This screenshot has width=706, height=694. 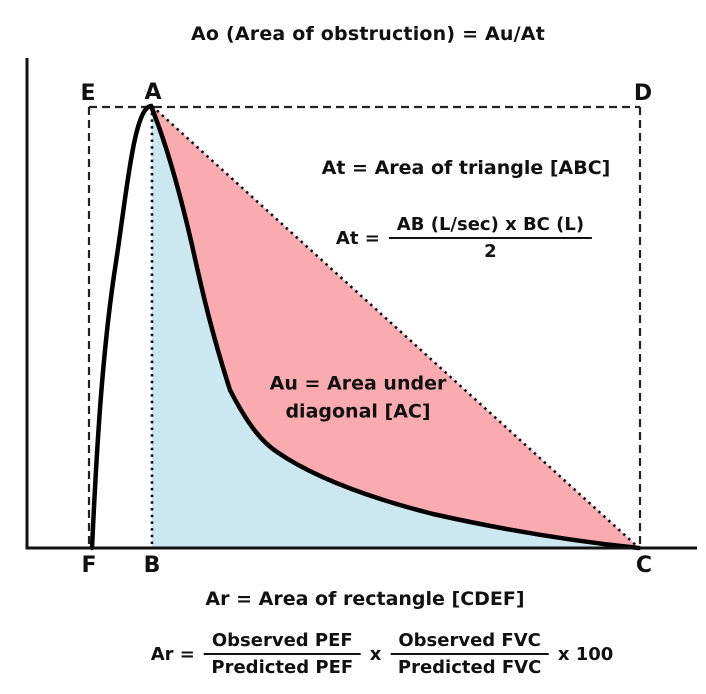 What do you see at coordinates (365, 599) in the screenshot?
I see `ar-definition-text: Ar = Area of rectangle [CDEF]` at bounding box center [365, 599].